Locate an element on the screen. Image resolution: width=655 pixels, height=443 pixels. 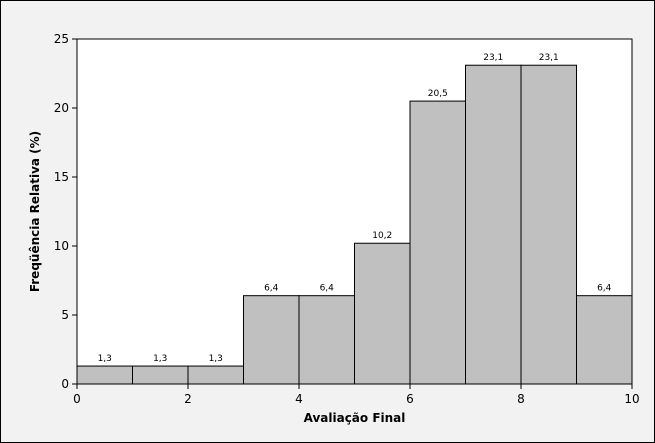
x-axis-title: Avaliação Final is located at coordinates (355, 418).